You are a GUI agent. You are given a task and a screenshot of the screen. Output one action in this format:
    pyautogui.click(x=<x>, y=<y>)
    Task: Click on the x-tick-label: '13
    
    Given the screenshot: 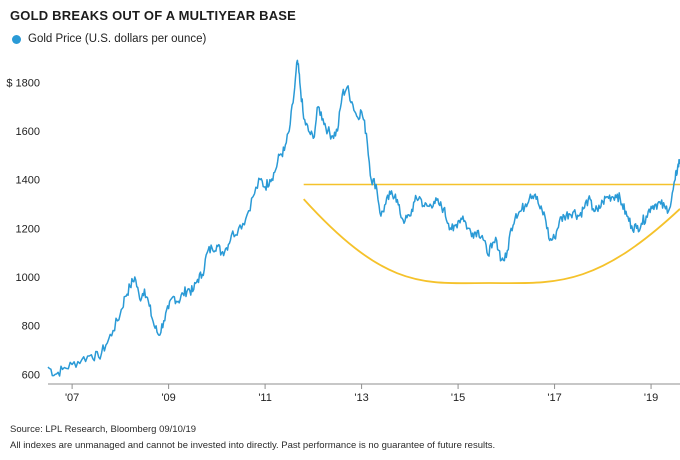 What is the action you would take?
    pyautogui.click(x=361, y=398)
    